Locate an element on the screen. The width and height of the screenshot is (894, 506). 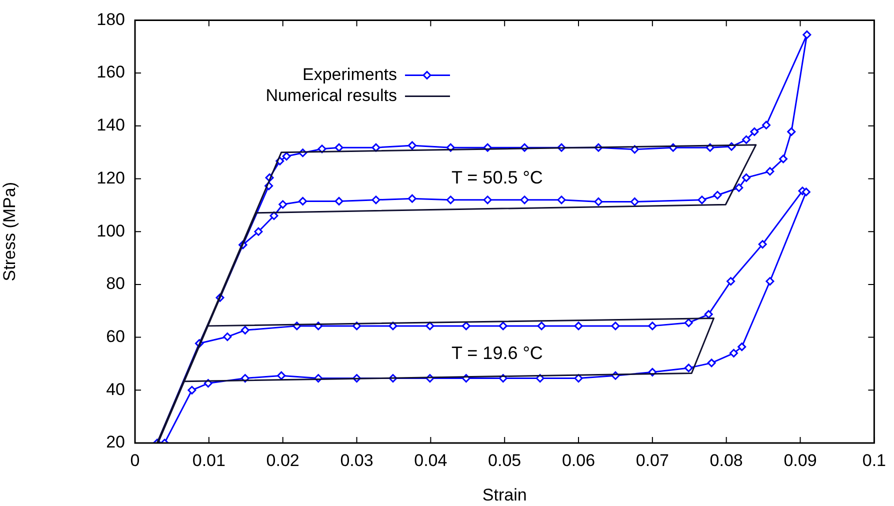
x-tick-label: 0.09 is located at coordinates (800, 460).